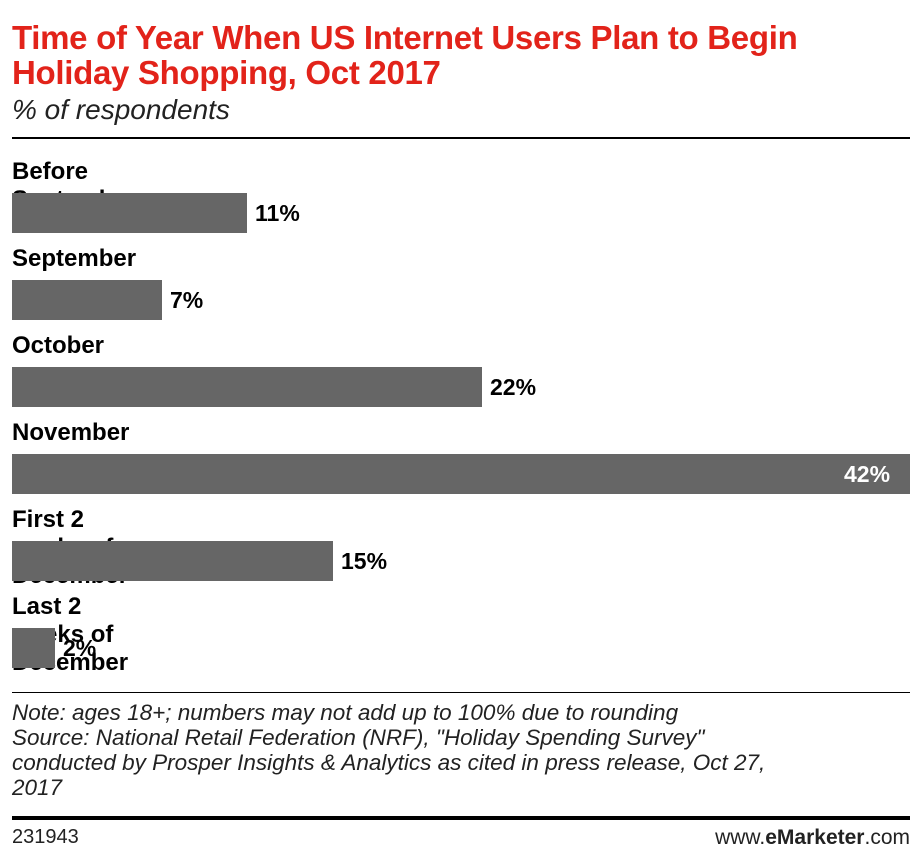 This screenshot has height=861, width=922. I want to click on data-label: 22%, so click(513, 387).